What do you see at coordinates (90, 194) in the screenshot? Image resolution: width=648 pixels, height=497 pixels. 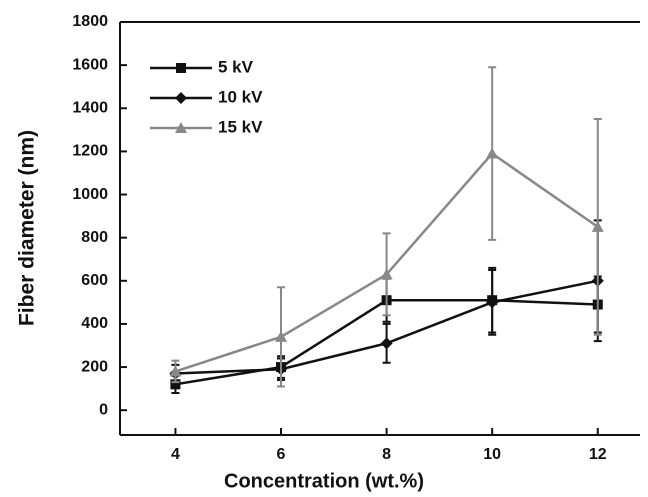 I see `y-tick-label: 1000` at bounding box center [90, 194].